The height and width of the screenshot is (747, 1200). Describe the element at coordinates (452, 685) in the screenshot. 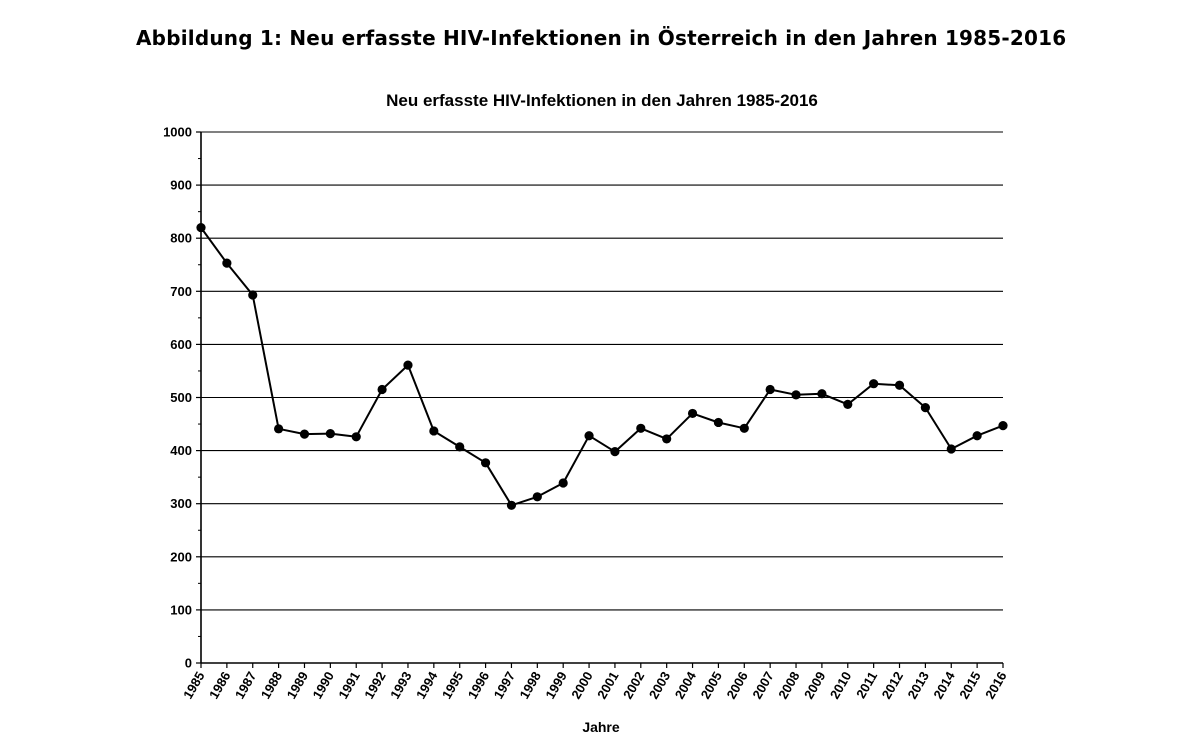

I see `x-tick-label: 1995` at that location.